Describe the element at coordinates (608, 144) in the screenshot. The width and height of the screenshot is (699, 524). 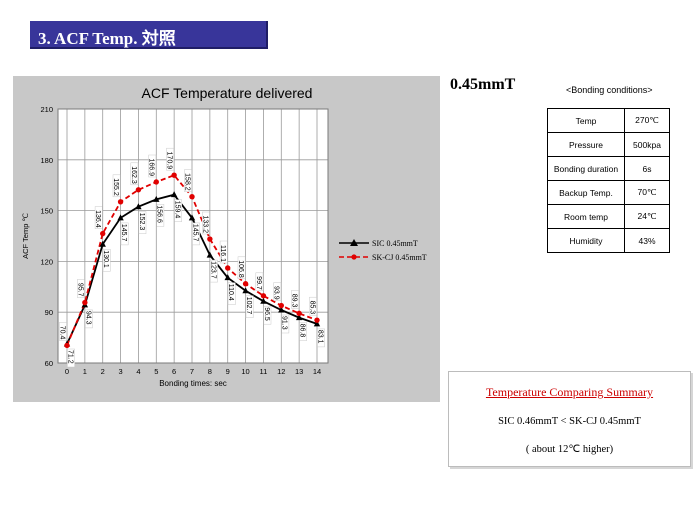
I see `table-row: Pressure 500kpa` at that location.